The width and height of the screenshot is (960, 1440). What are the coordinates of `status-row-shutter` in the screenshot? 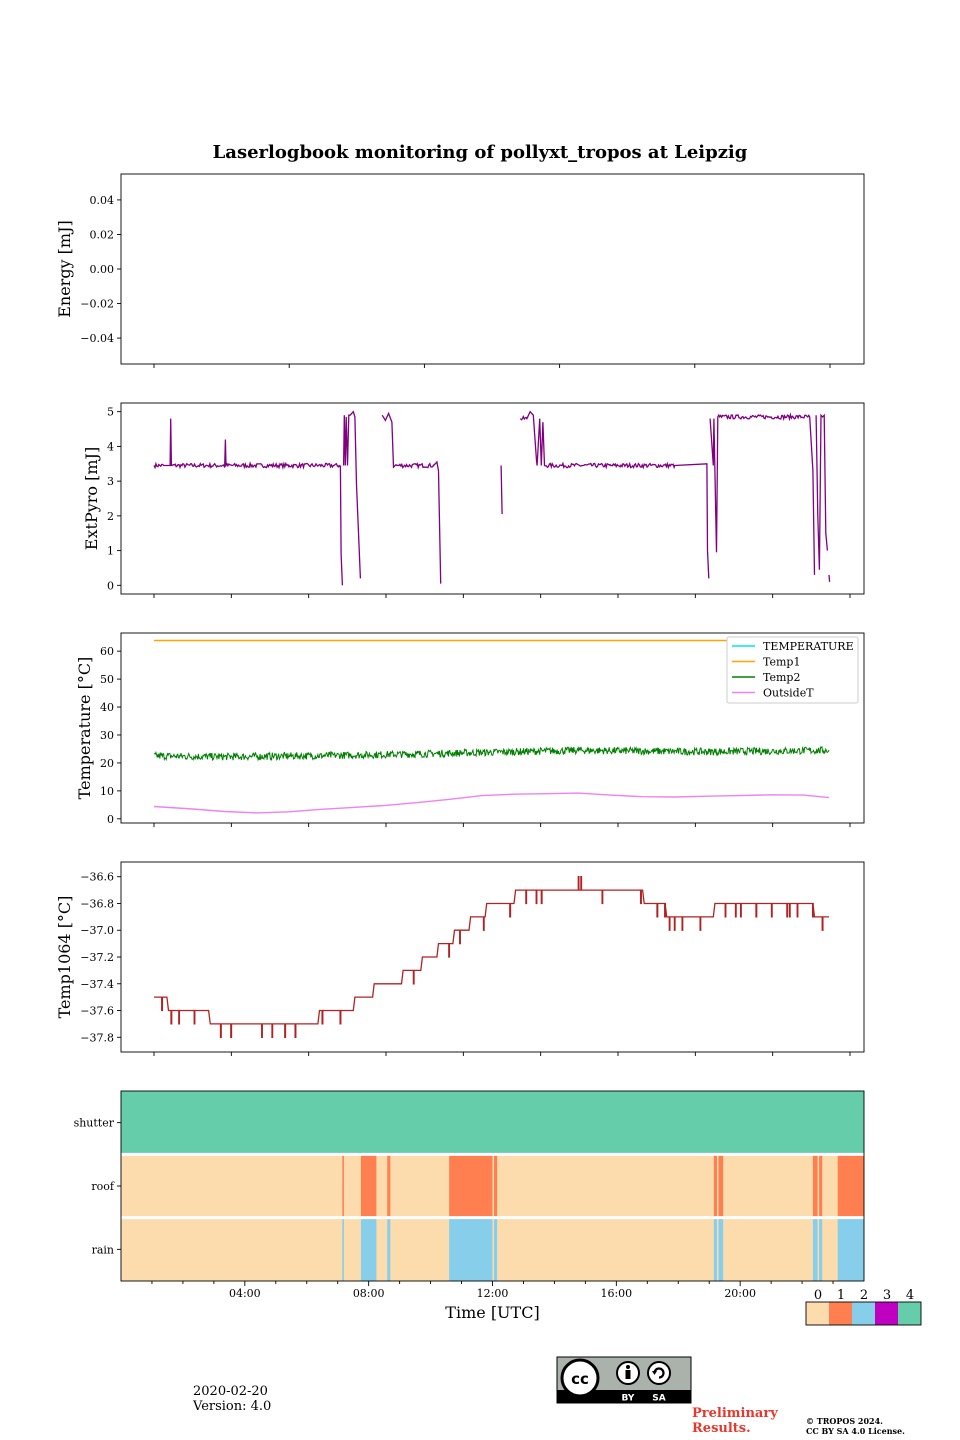 It's located at (492, 1123).